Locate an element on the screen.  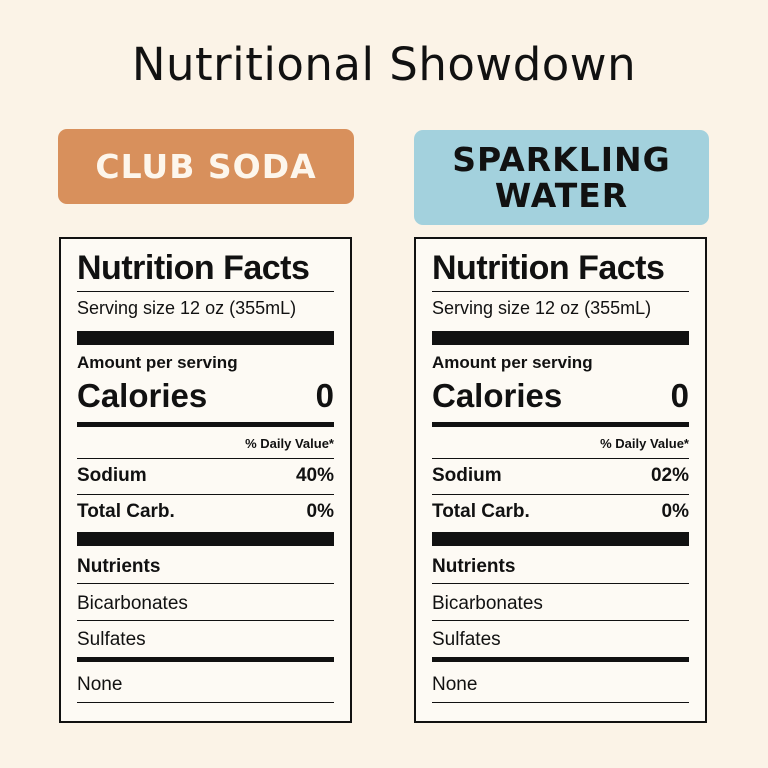
page-title: Nutritional Showdown is located at coordinates (384, 64).